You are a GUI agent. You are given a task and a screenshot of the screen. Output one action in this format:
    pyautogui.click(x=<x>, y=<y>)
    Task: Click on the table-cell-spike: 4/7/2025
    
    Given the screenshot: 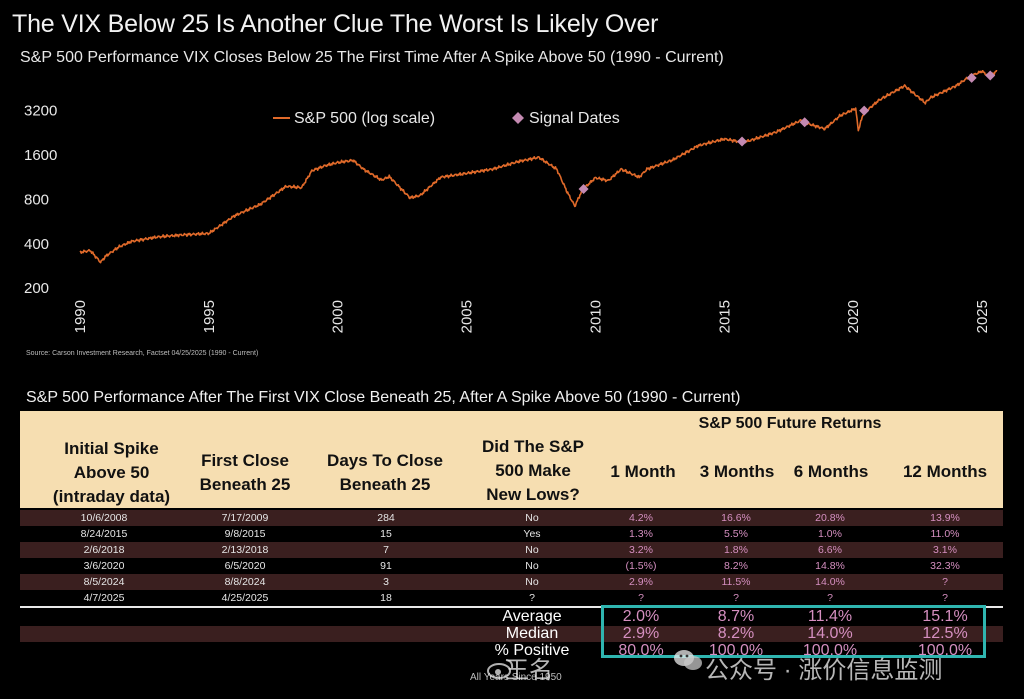 What is the action you would take?
    pyautogui.click(x=104, y=598)
    